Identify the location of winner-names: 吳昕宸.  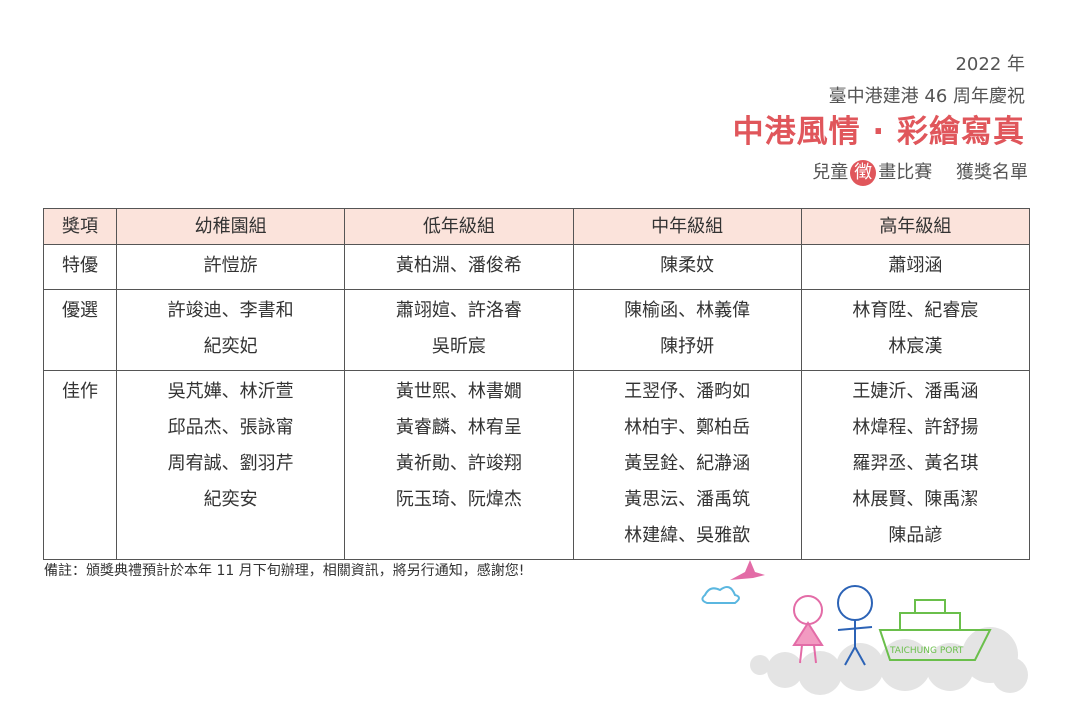
(458, 346).